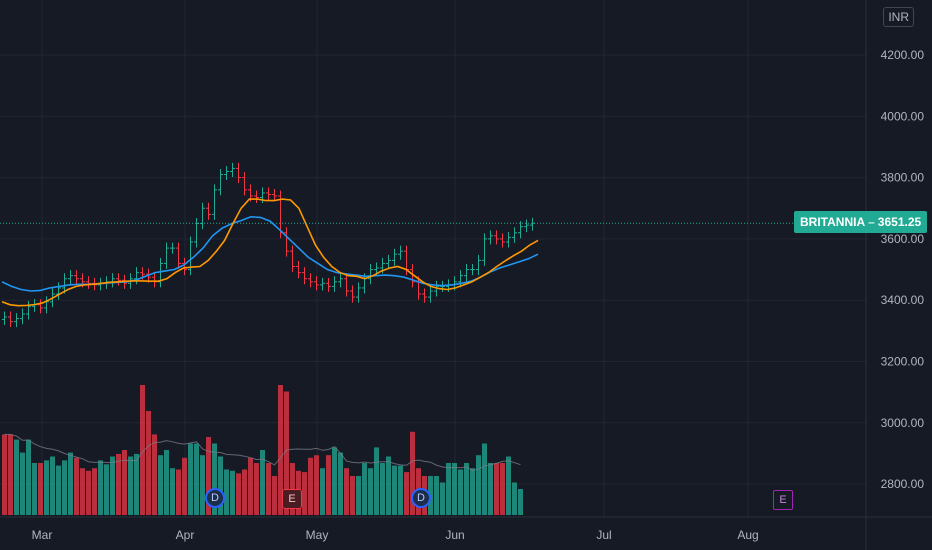  What do you see at coordinates (185, 535) in the screenshot?
I see `x-tick-label: Apr` at bounding box center [185, 535].